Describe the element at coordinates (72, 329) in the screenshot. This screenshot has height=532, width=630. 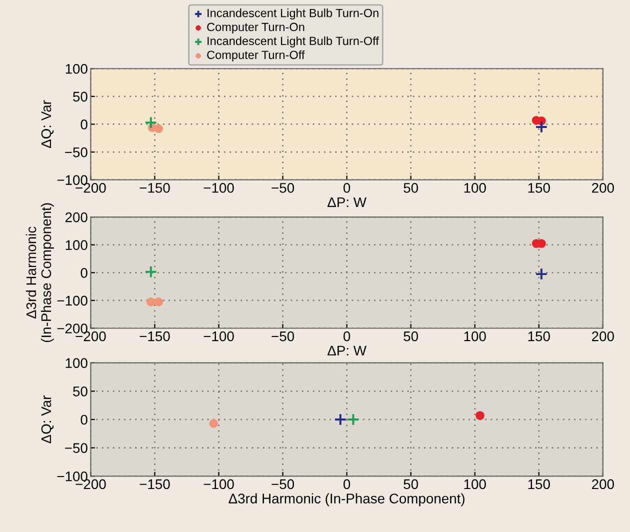
I see `y-tick-label: −200` at that location.